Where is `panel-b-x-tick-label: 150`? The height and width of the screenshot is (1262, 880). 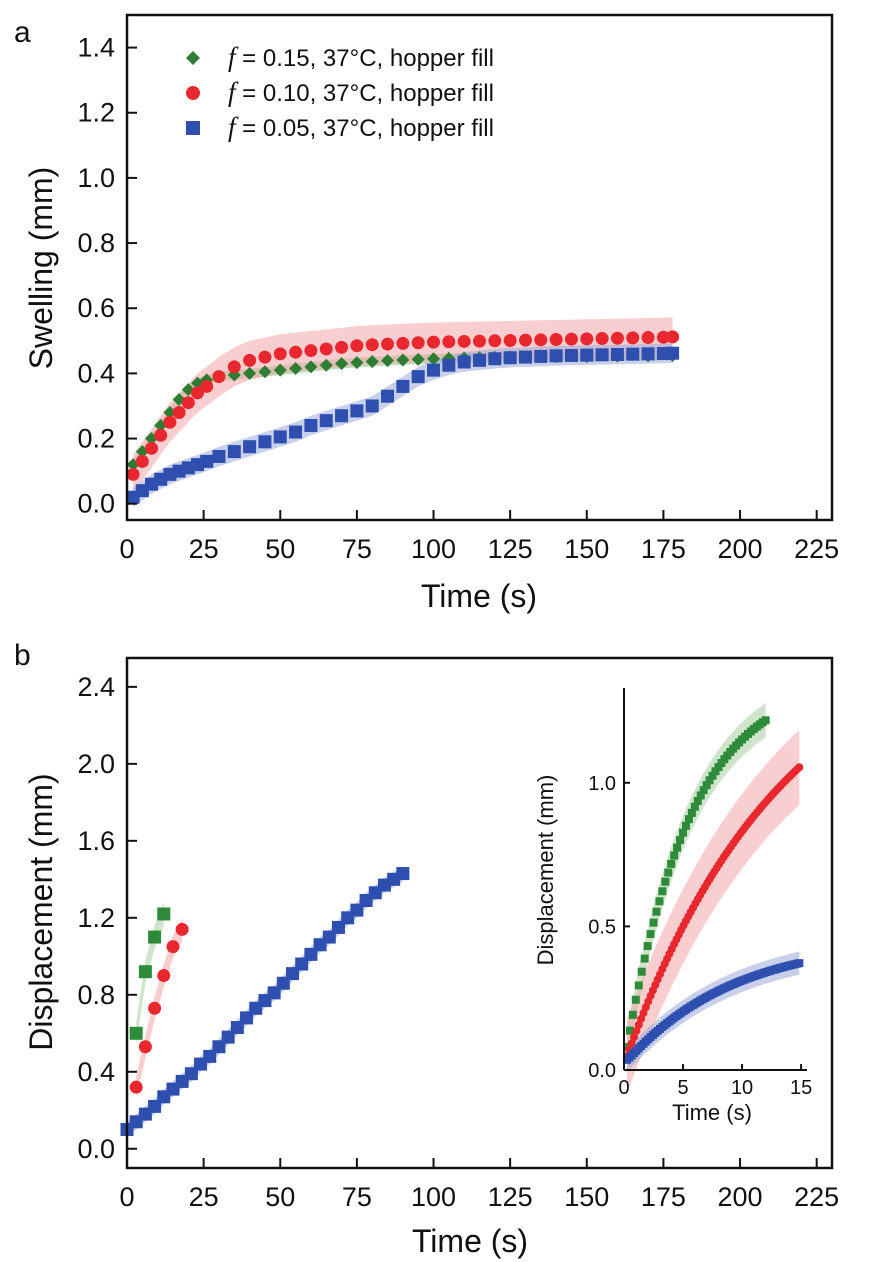
panel-b-x-tick-label: 150 is located at coordinates (586, 1197).